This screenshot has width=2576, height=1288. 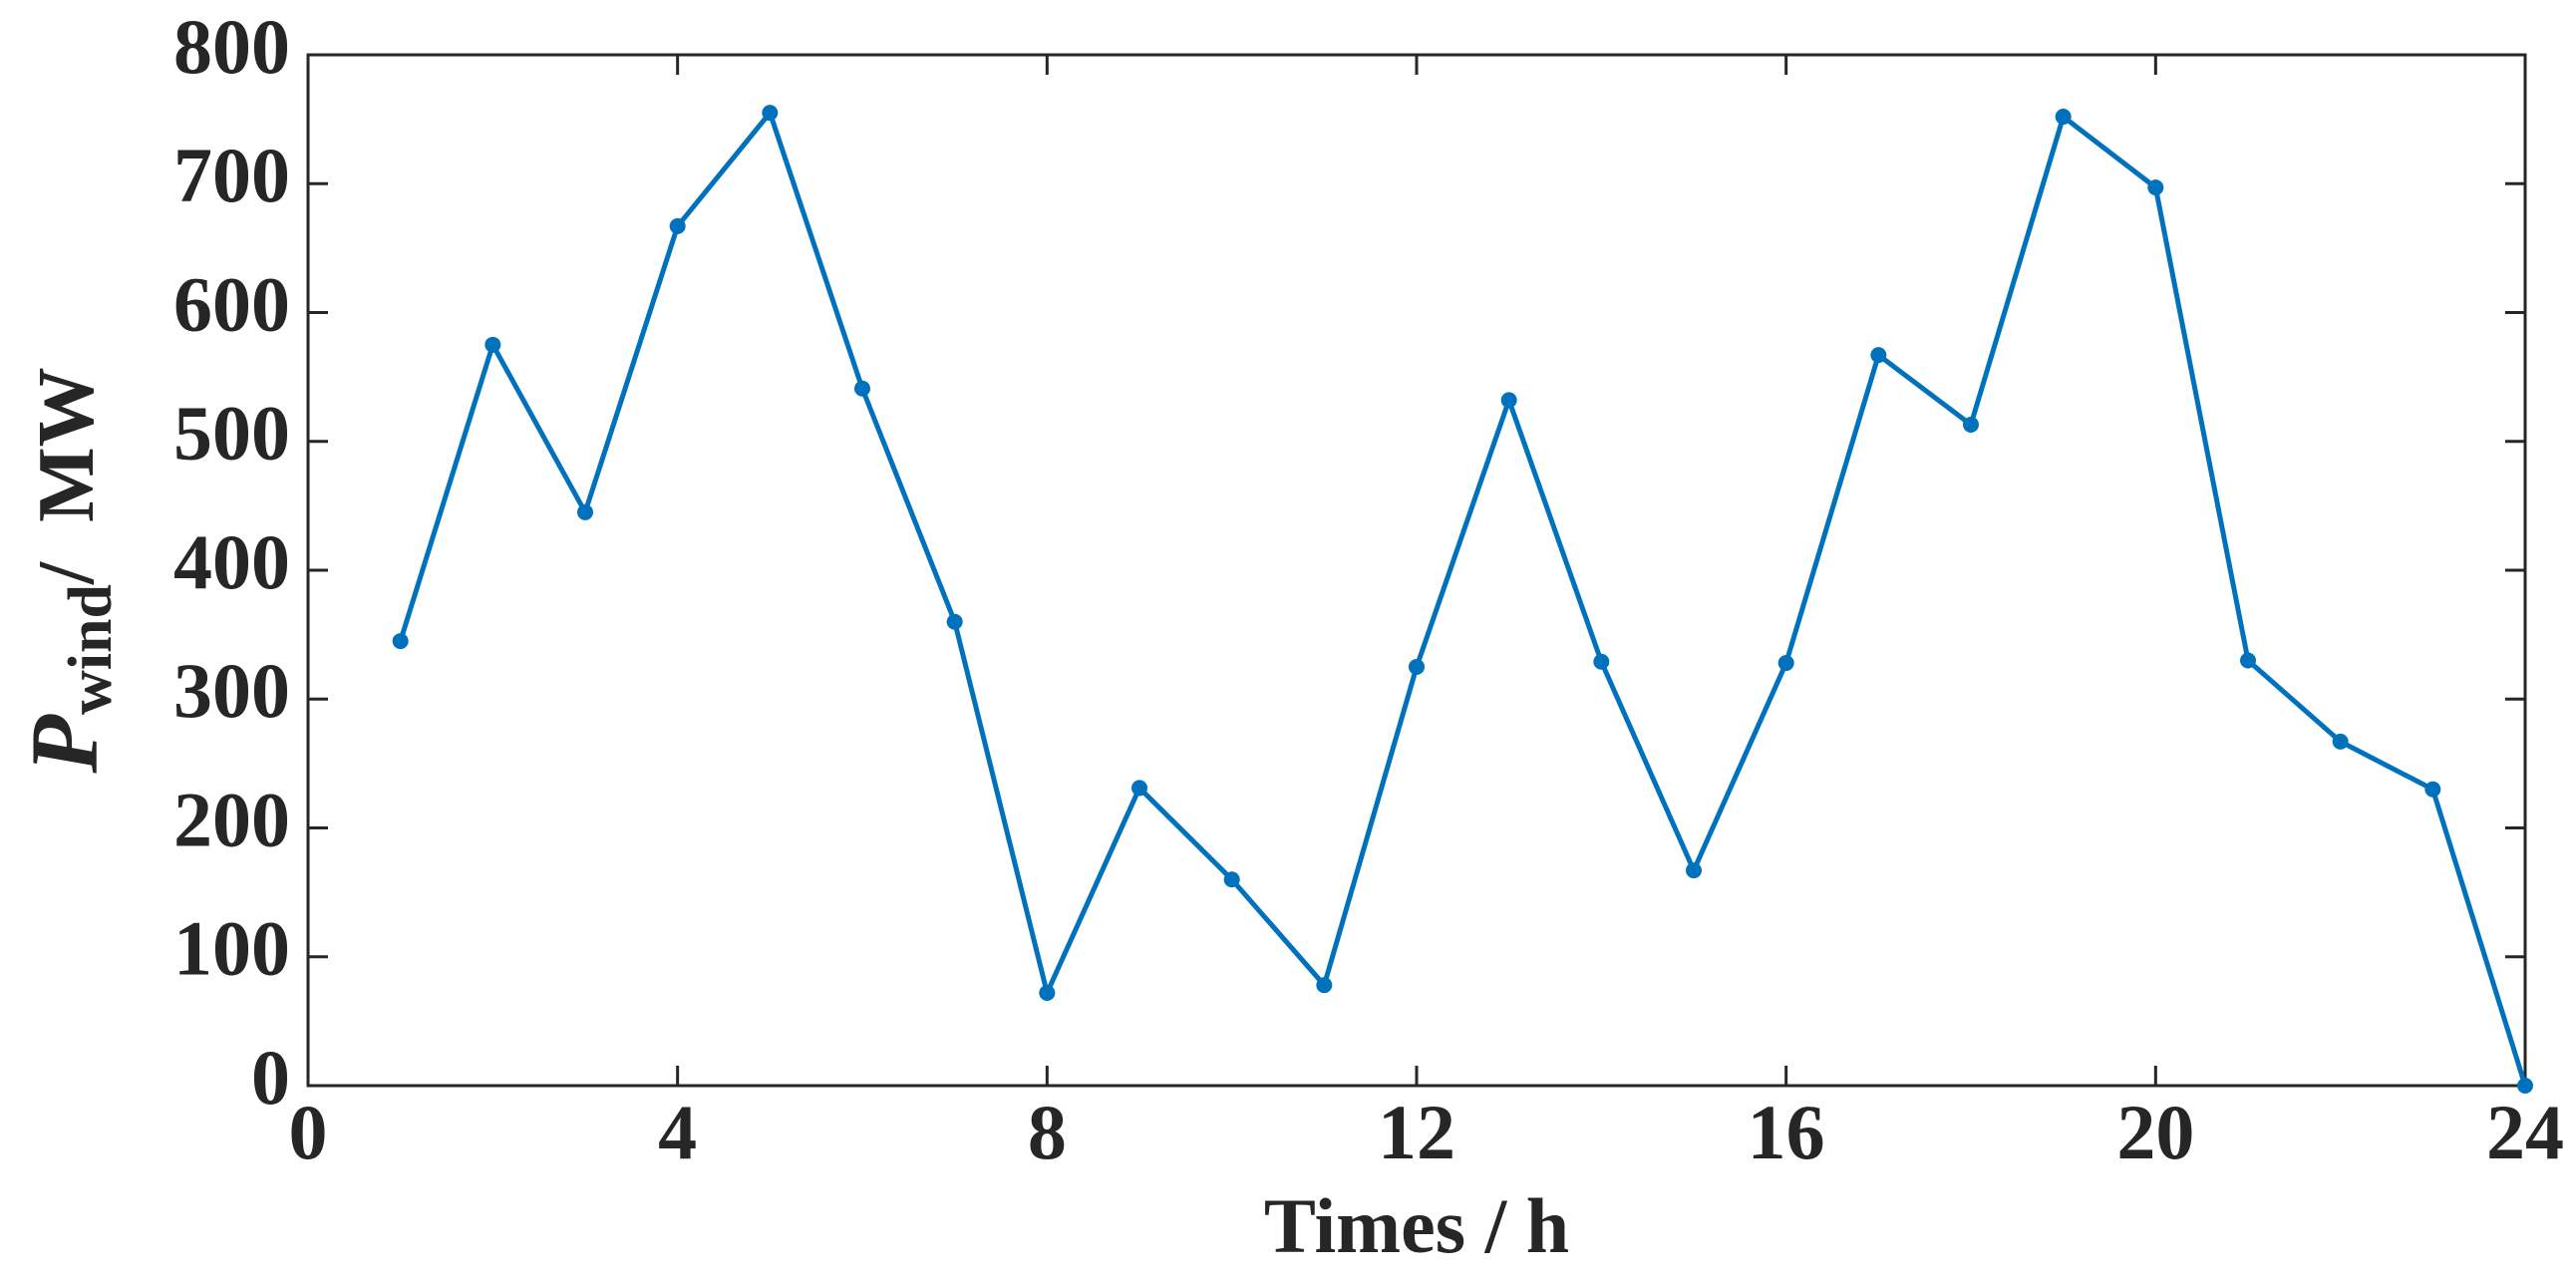 I want to click on x-tick-label: 16, so click(x=1786, y=1132).